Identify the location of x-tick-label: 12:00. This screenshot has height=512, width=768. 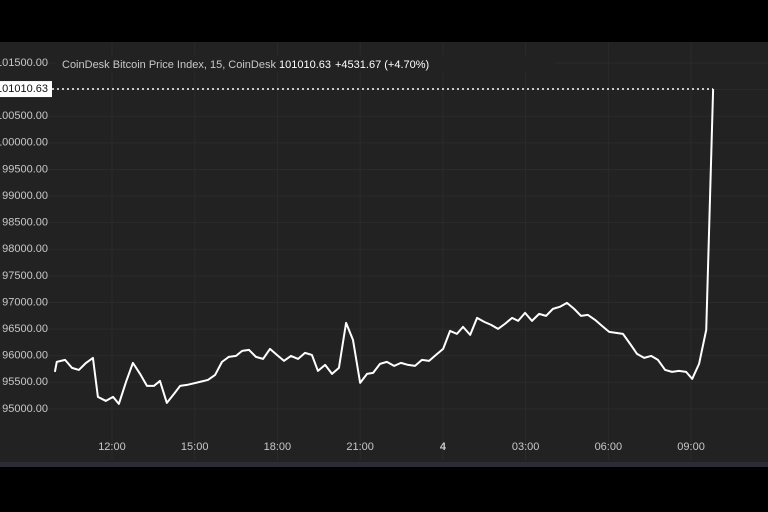
(112, 447).